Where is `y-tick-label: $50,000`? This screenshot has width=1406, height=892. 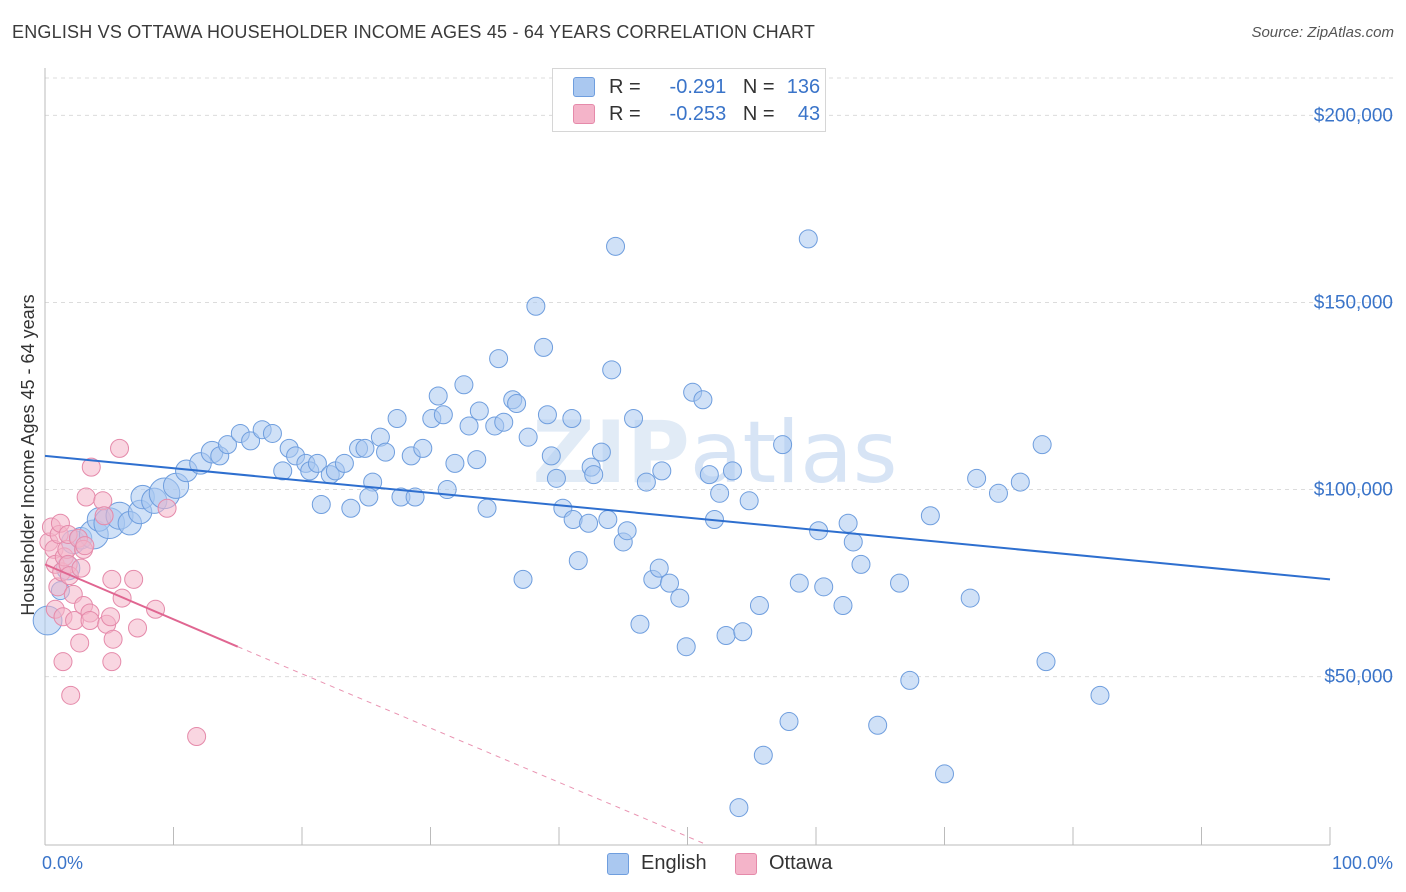
y-tick-label: $50,000 is located at coordinates (1358, 677).